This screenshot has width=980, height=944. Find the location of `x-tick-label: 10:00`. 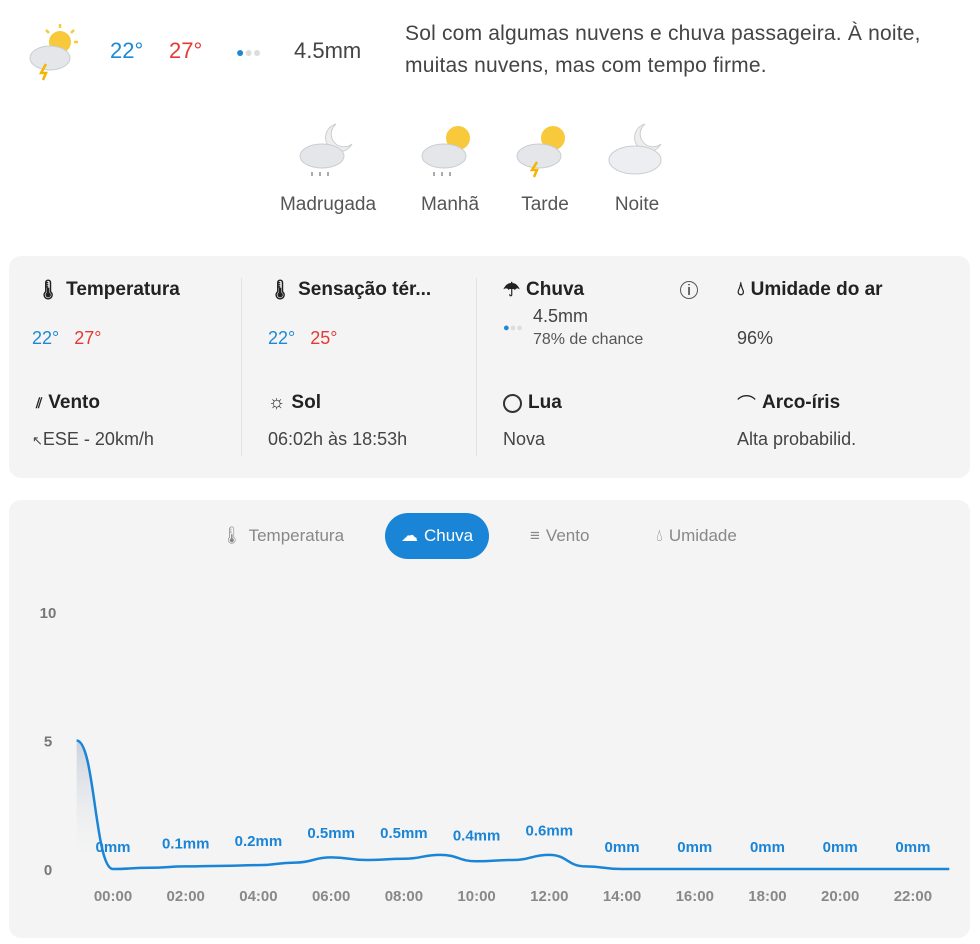

x-tick-label: 10:00 is located at coordinates (476, 896).